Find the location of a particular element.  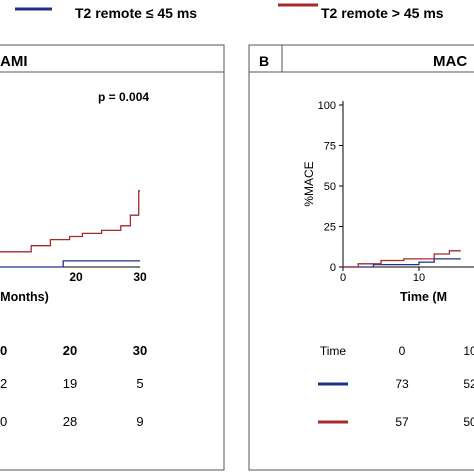

panel-b-table-header-cell: 10 is located at coordinates (468, 351).